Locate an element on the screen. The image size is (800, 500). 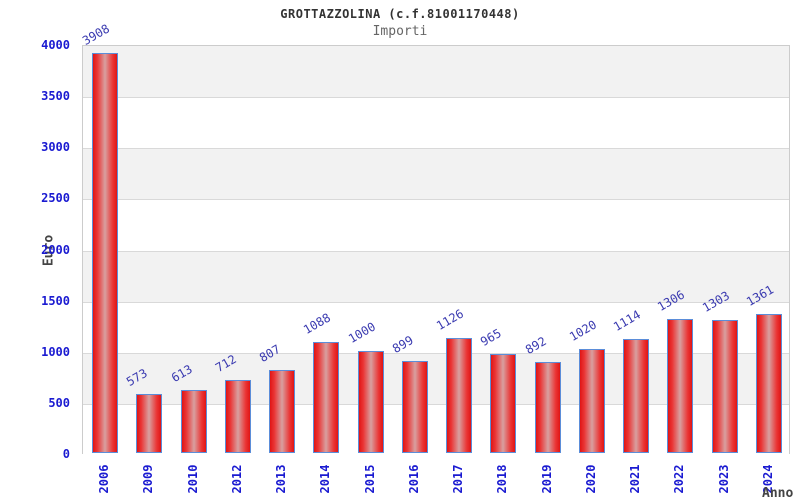
x-axis-title: Anno is located at coordinates (778, 493).